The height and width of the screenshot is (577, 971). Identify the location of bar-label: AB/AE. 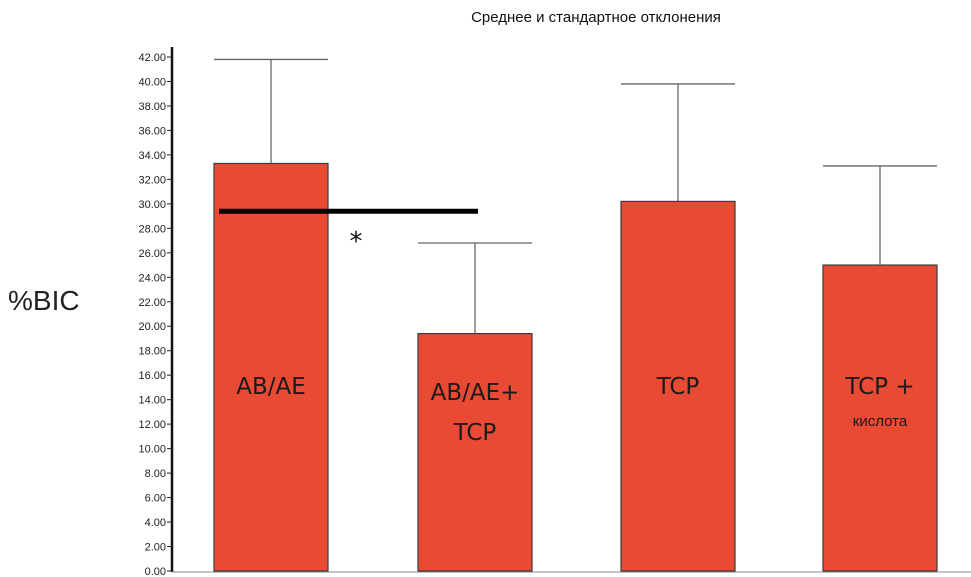
(271, 387).